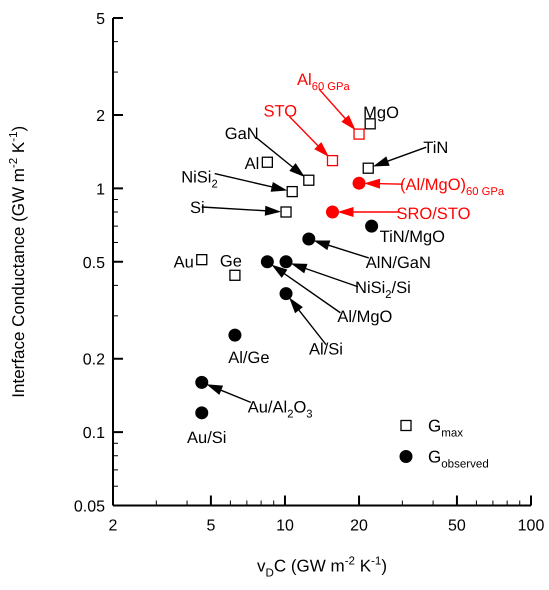 The image size is (549, 590). What do you see at coordinates (94, 263) in the screenshot?
I see `y-tick-label: 0.5` at bounding box center [94, 263].